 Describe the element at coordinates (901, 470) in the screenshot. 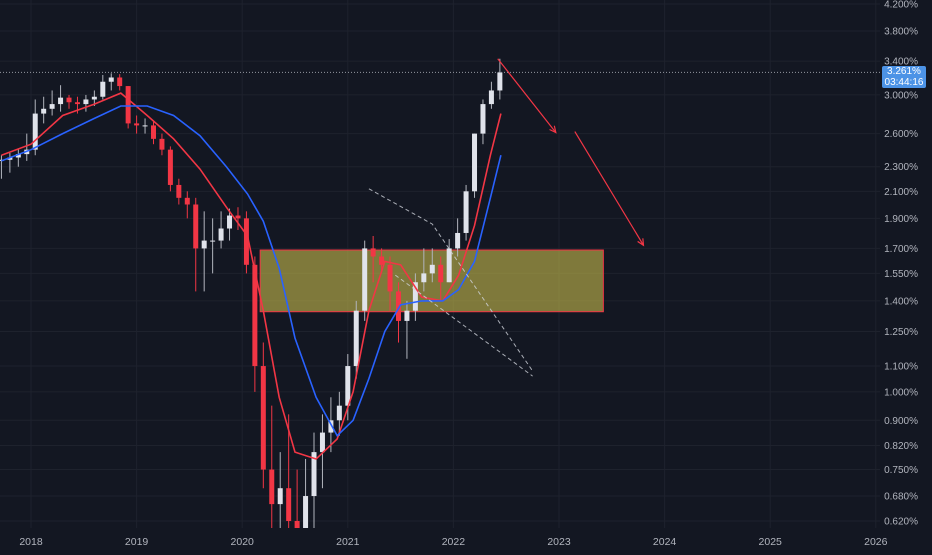

I see `y-tick-label: 0.750%` at that location.